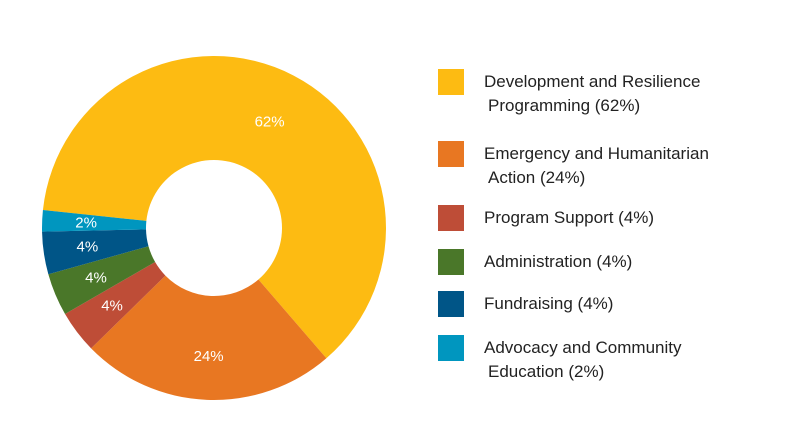 The width and height of the screenshot is (800, 448). I want to click on slice-administration, so click(102, 280).